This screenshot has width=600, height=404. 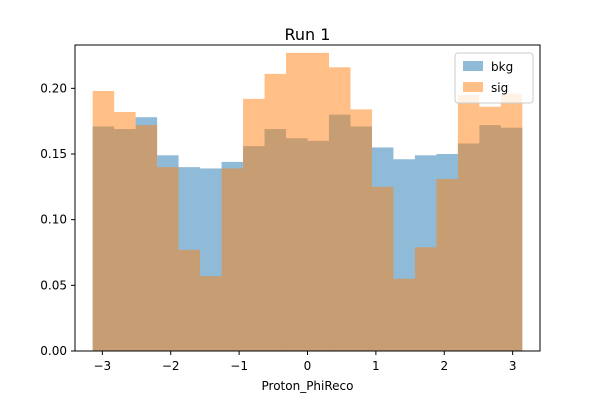 What do you see at coordinates (53, 88) in the screenshot?
I see `y-tick-label: 0.20` at bounding box center [53, 88].